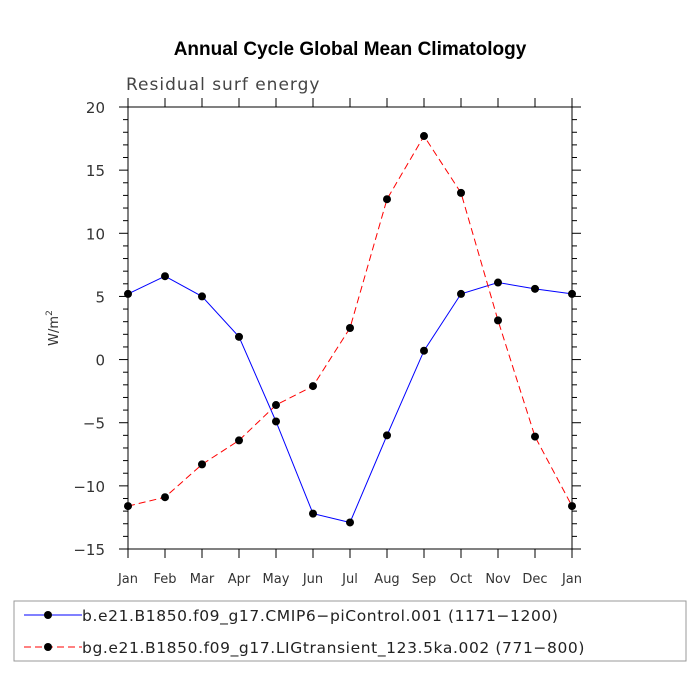 The image size is (700, 700). I want to click on x-tick-label: Mar, so click(202, 579).